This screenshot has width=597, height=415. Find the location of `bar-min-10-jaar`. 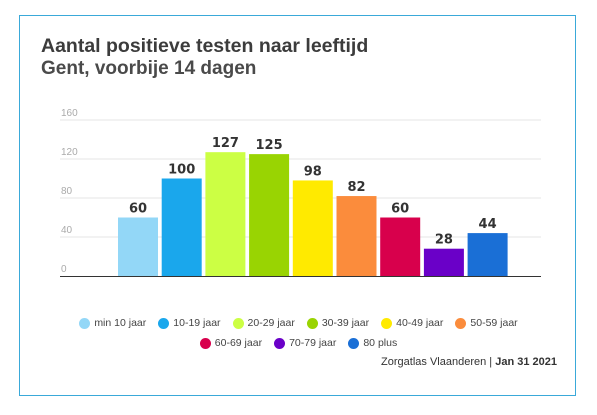

bar-min-10-jaar is located at coordinates (138, 246).